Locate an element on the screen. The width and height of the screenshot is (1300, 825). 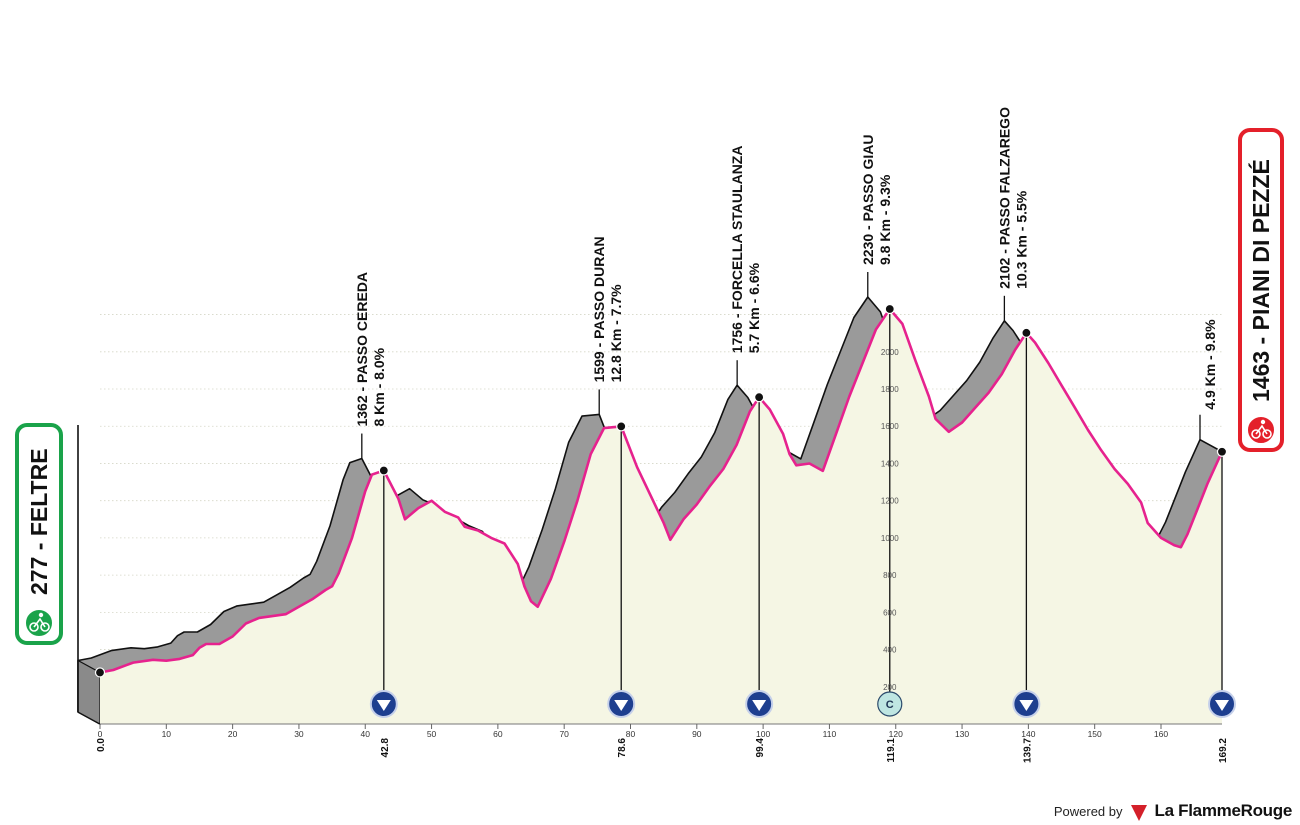
km-mark-label: 78.6 is located at coordinates (622, 748).